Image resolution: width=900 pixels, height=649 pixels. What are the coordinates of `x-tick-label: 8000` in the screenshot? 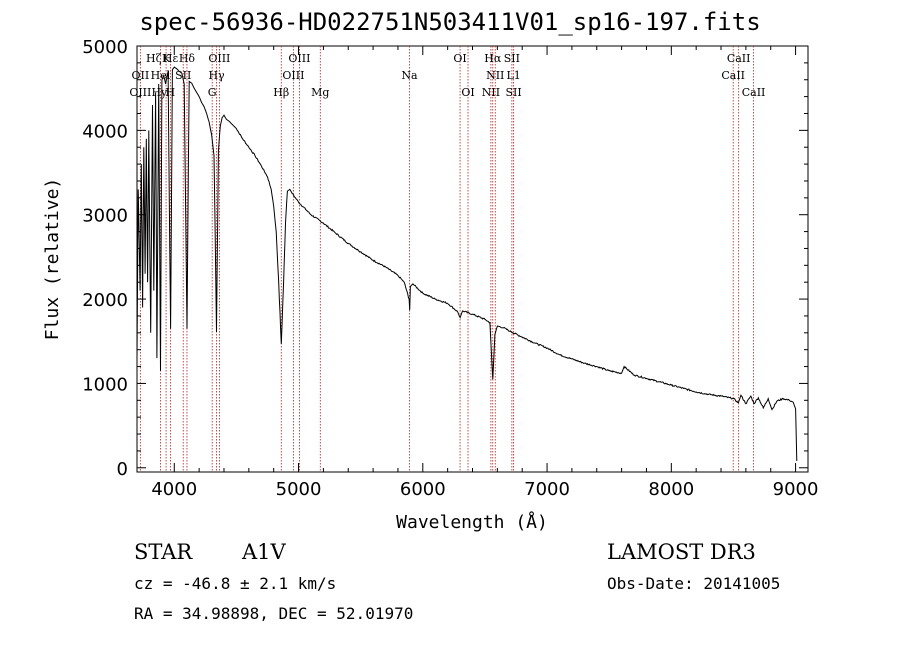 It's located at (671, 489).